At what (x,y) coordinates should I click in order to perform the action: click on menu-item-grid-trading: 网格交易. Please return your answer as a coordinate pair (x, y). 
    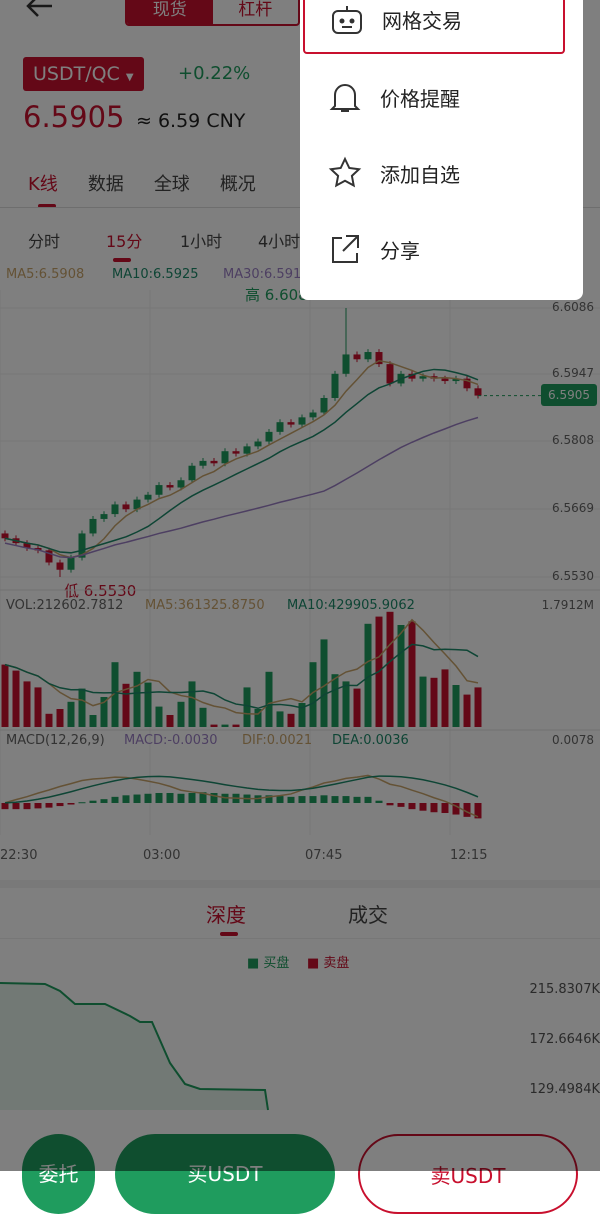
    Looking at the image, I should click on (434, 27).